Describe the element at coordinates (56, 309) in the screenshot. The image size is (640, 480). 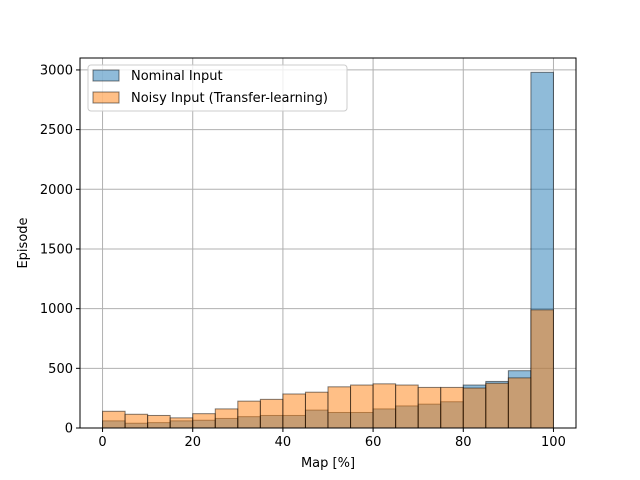
I see `y-tick-label: 1000` at that location.